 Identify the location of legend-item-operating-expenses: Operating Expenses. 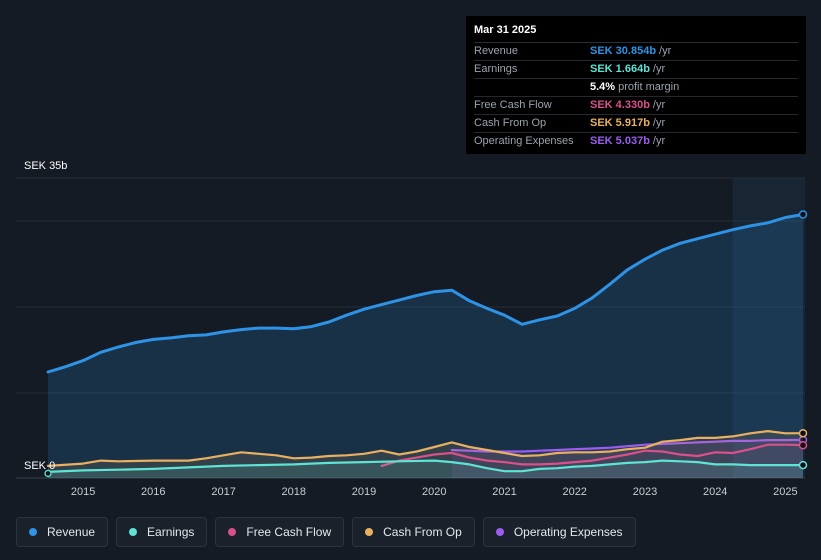
(559, 532).